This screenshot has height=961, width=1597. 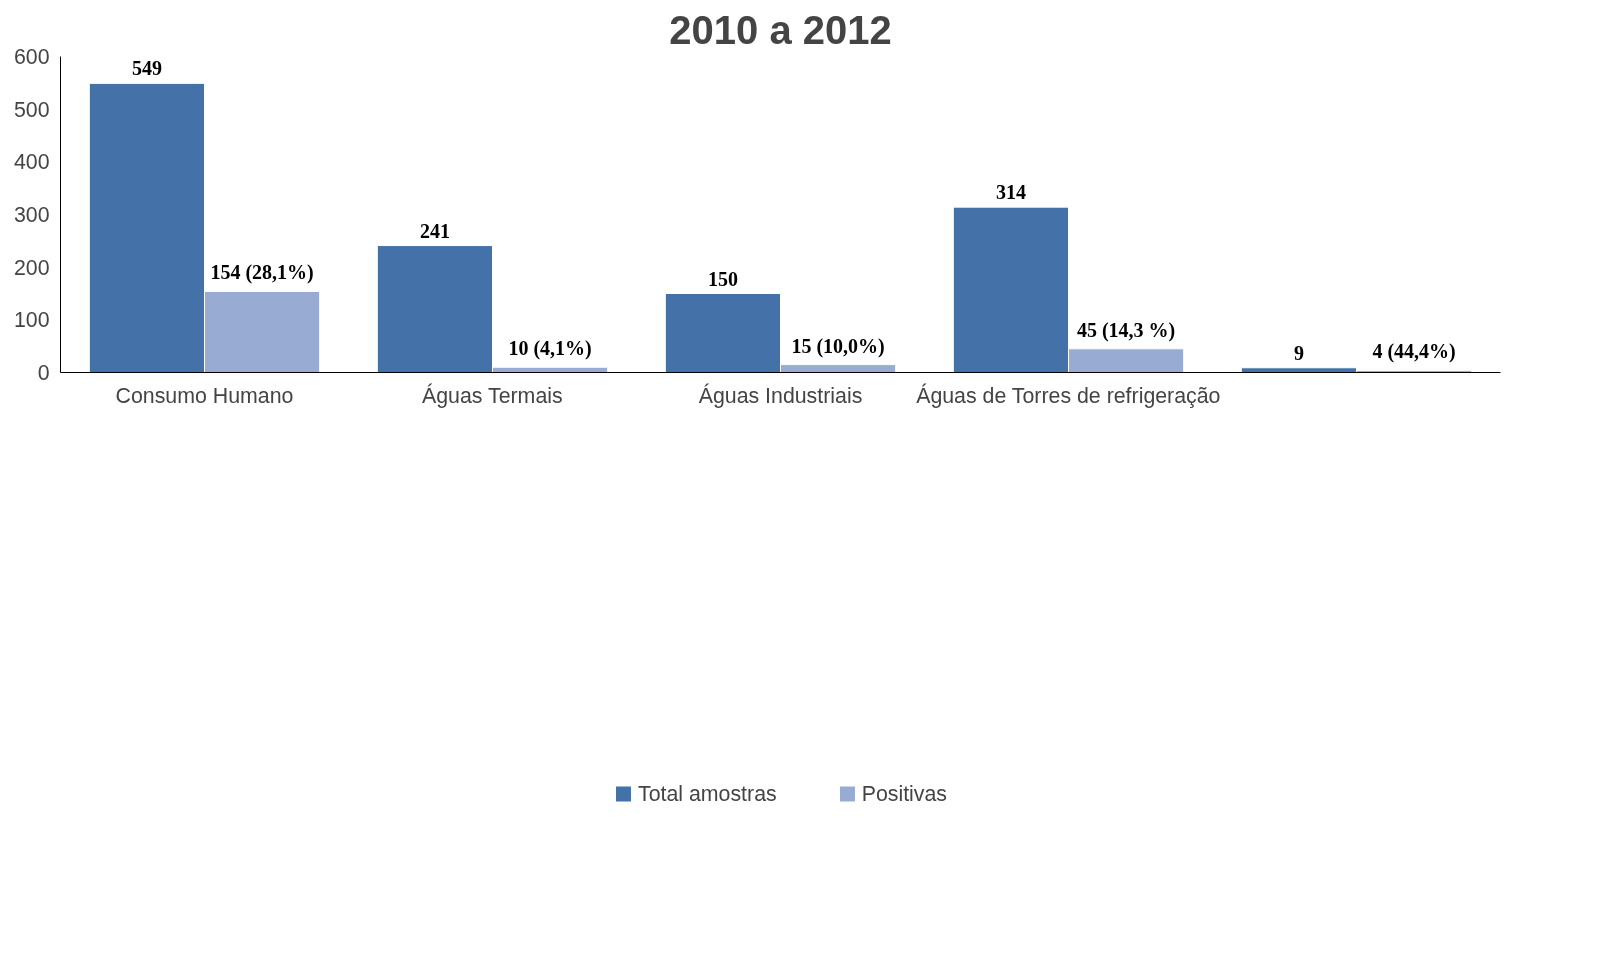 What do you see at coordinates (31, 215) in the screenshot?
I see `y-tick-label: 300` at bounding box center [31, 215].